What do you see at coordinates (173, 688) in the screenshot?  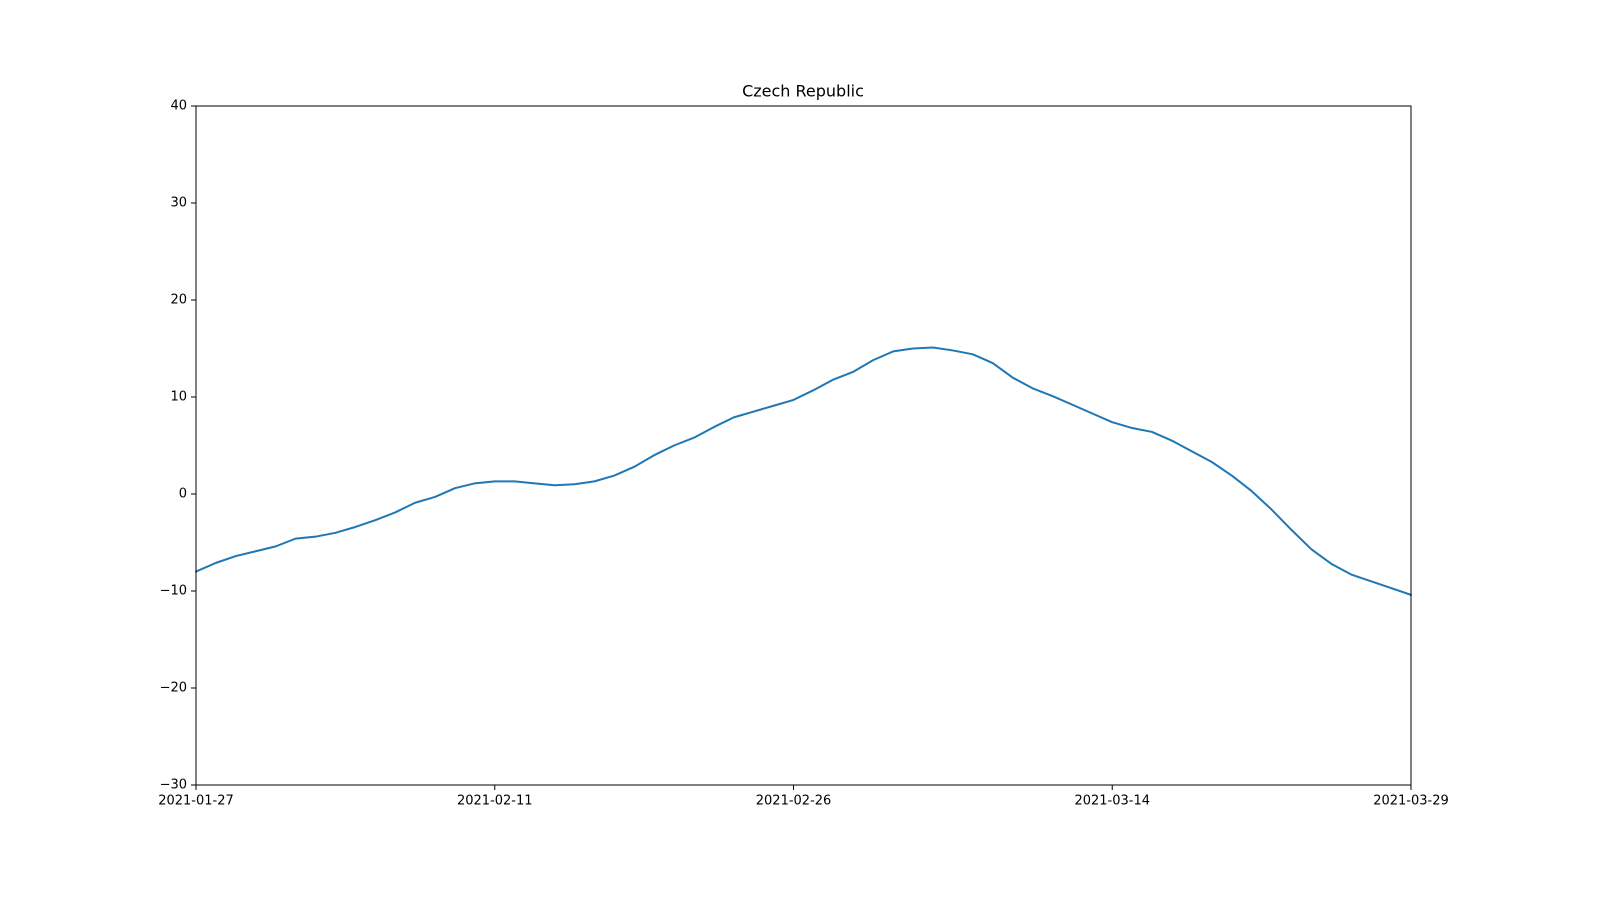 I see `y-tick-label: −20` at bounding box center [173, 688].